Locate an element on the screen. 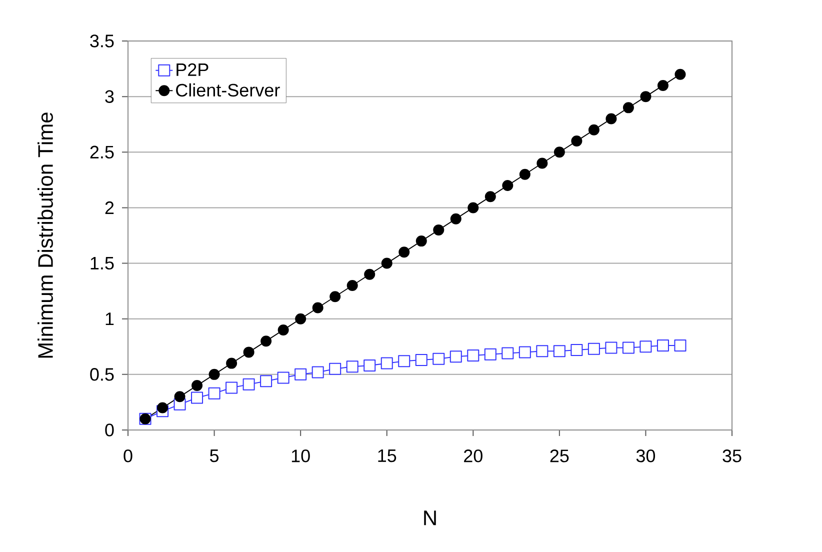 The width and height of the screenshot is (822, 552). x-tick-label: 20 is located at coordinates (473, 456).